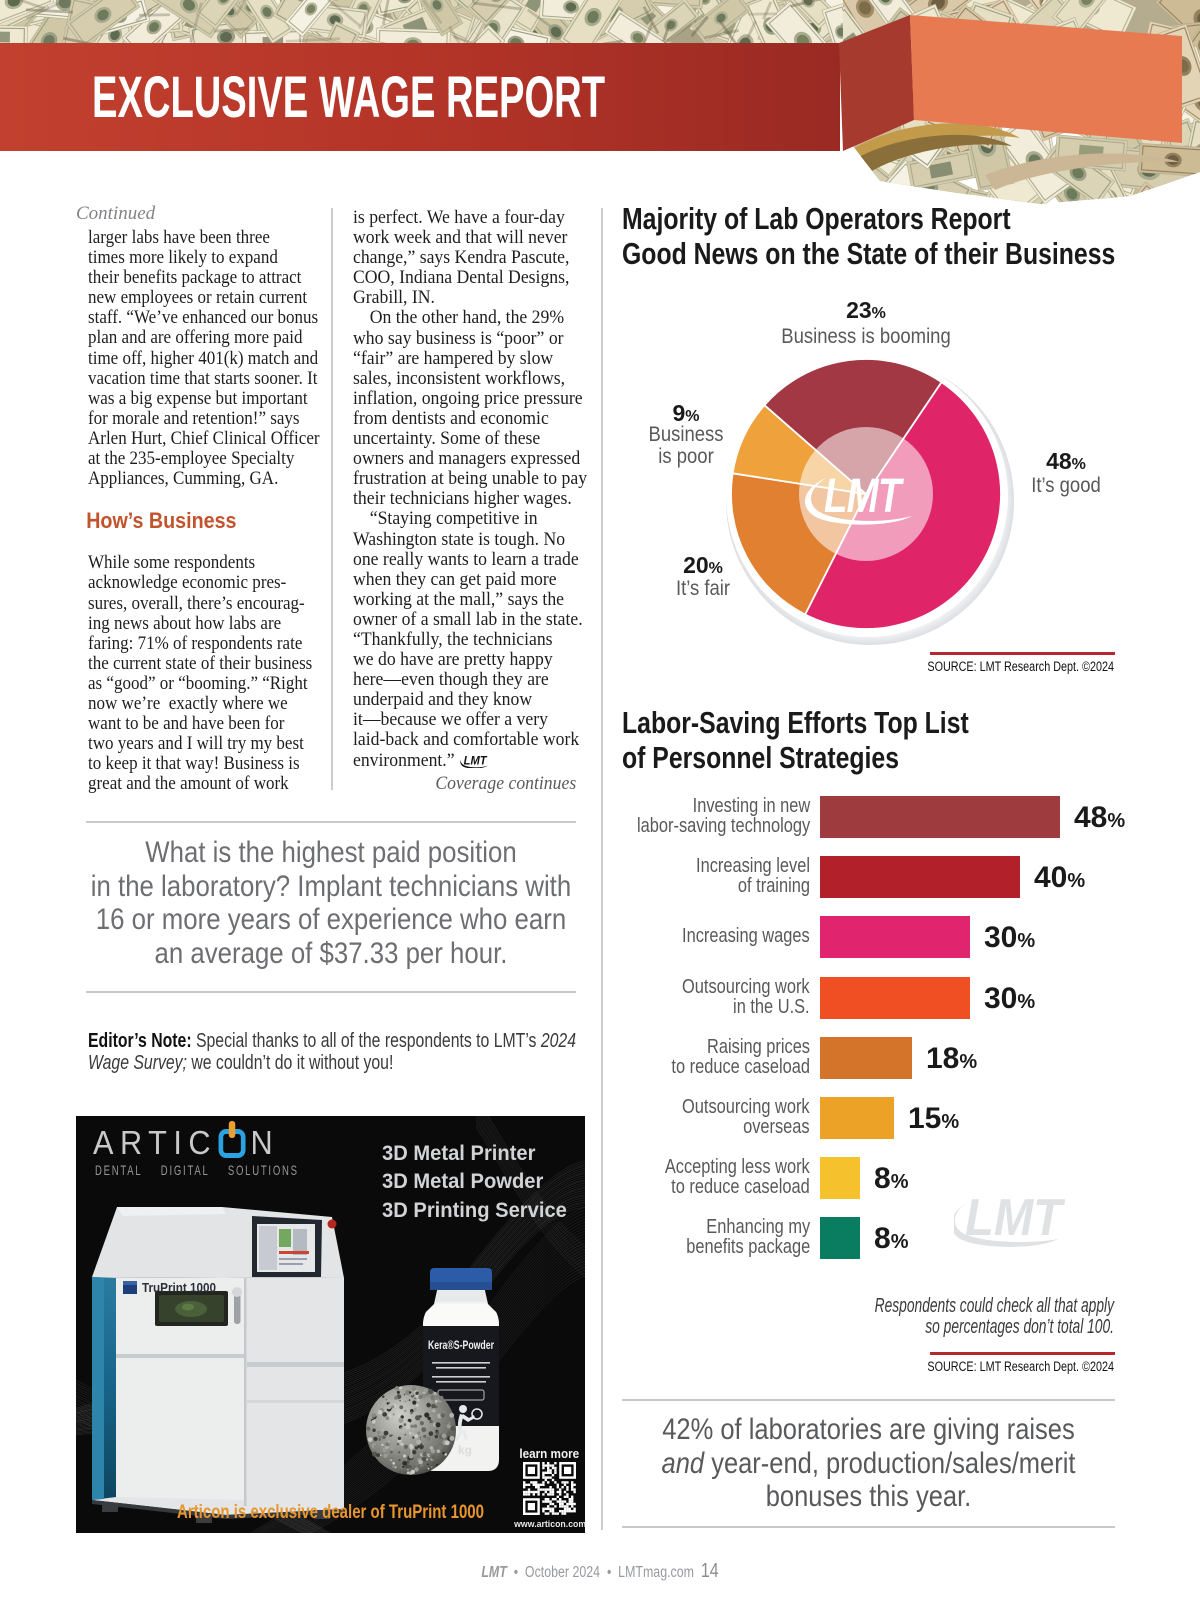  I want to click on svg-text: kg, so click(465, 1450).